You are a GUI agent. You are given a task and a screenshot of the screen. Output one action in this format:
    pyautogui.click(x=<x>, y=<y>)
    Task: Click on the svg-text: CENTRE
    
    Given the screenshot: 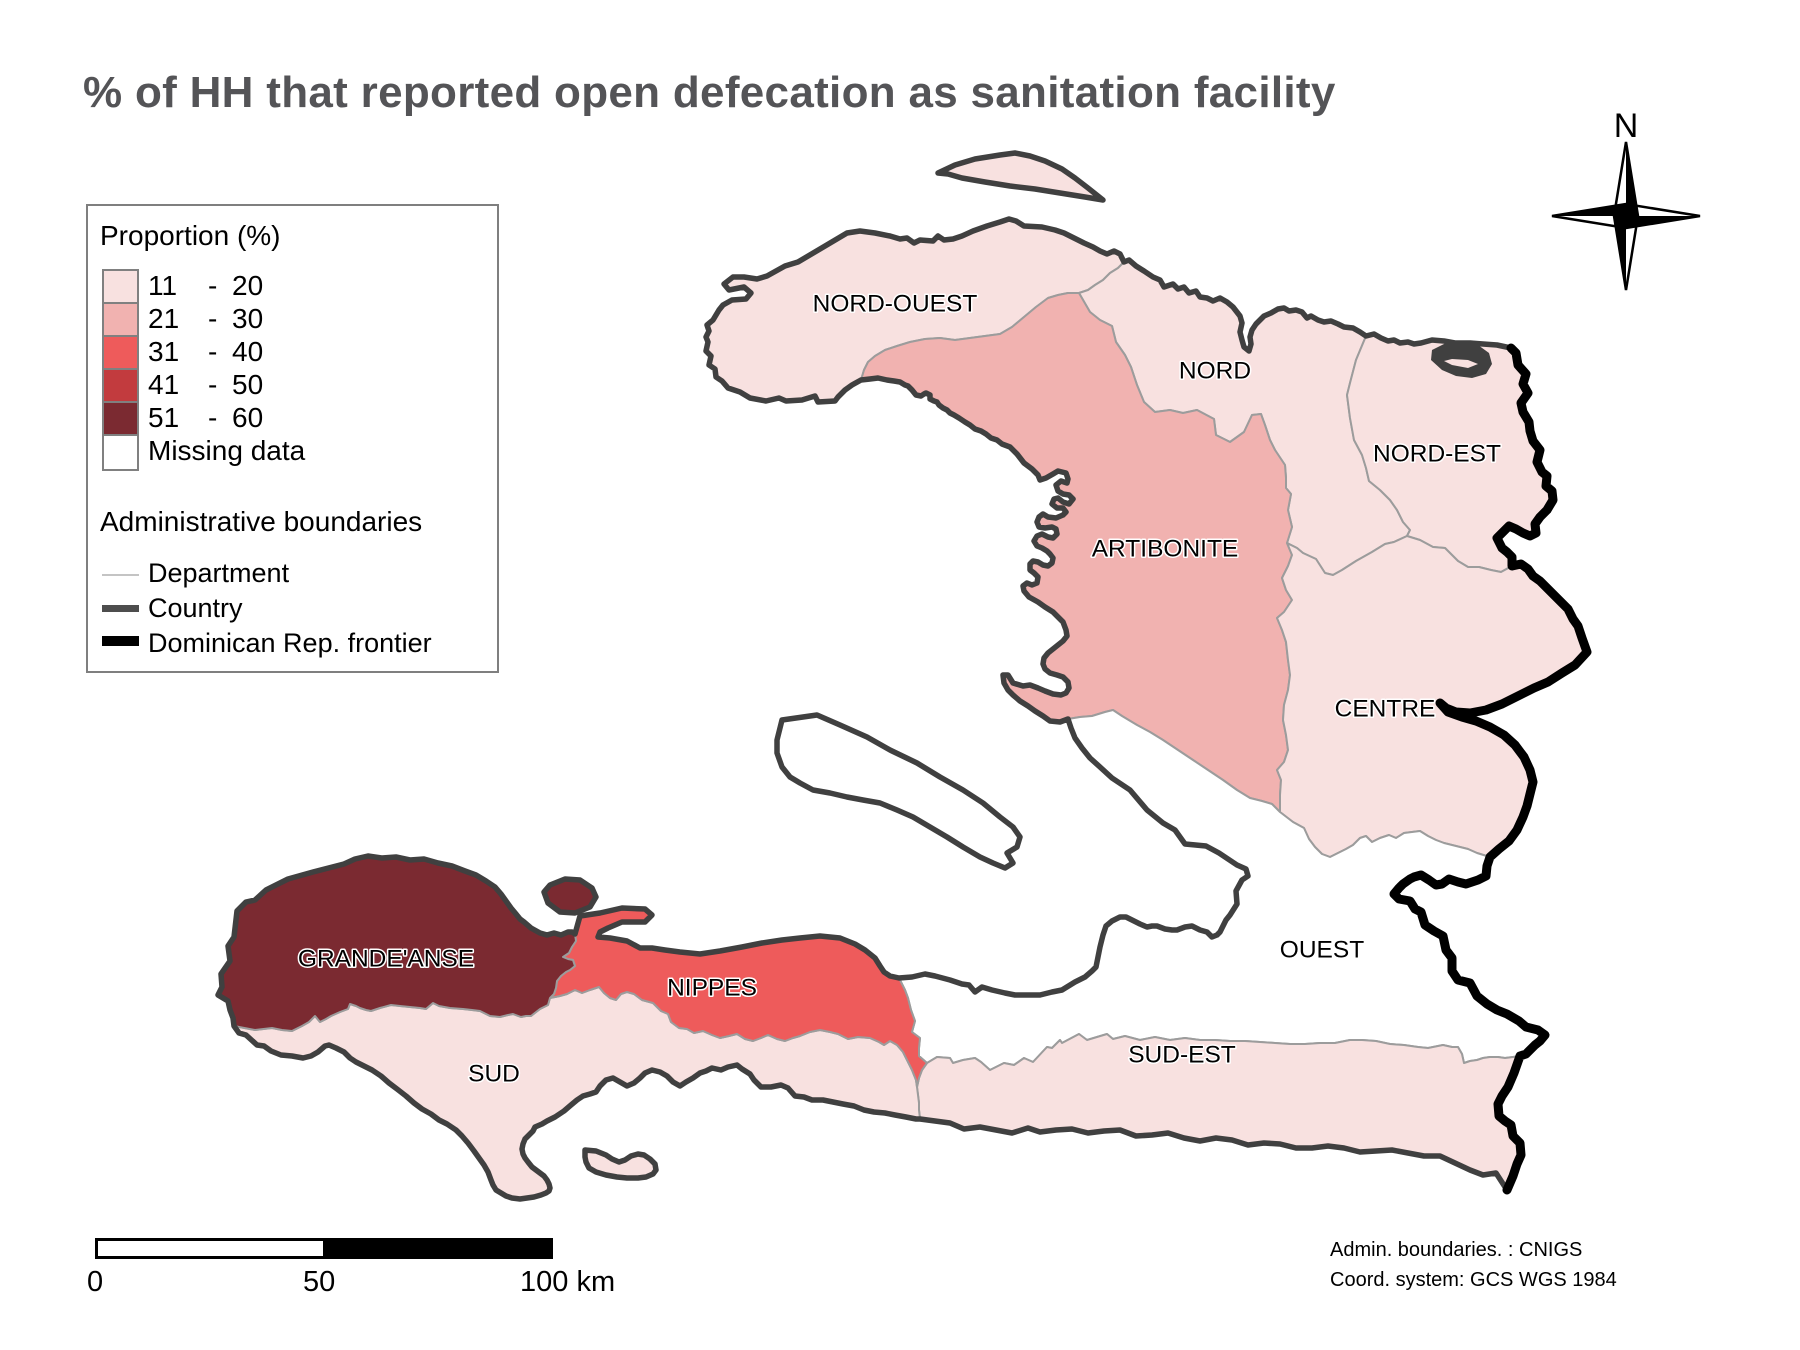 What is the action you would take?
    pyautogui.click(x=1385, y=708)
    